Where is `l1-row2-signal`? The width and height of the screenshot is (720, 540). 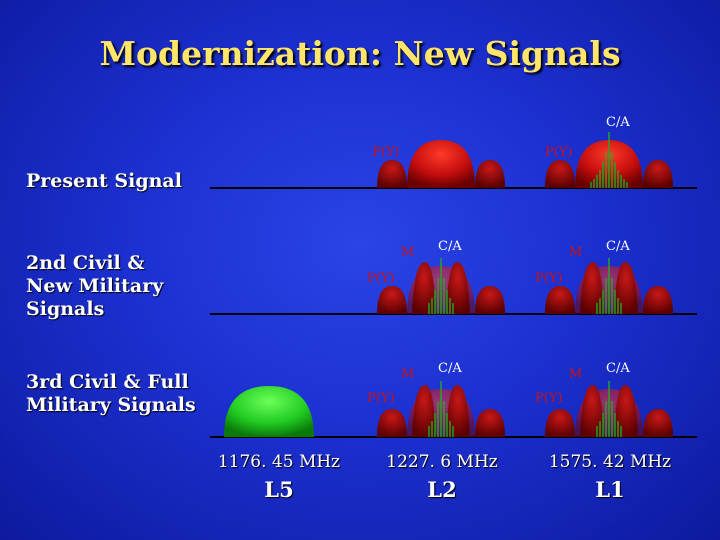 l1-row2-signal is located at coordinates (609, 286).